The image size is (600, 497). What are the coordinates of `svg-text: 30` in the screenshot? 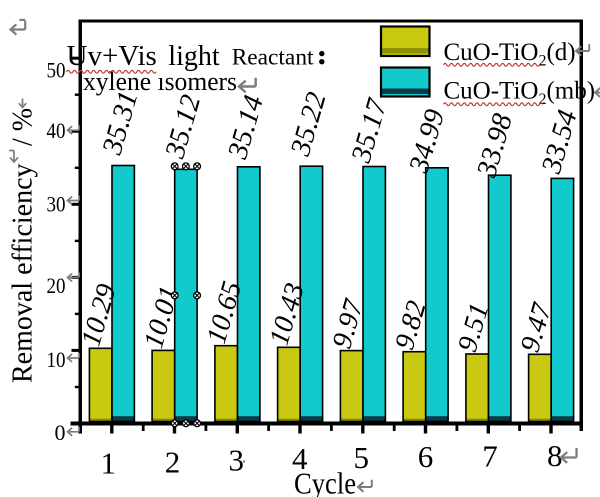 It's located at (56, 204).